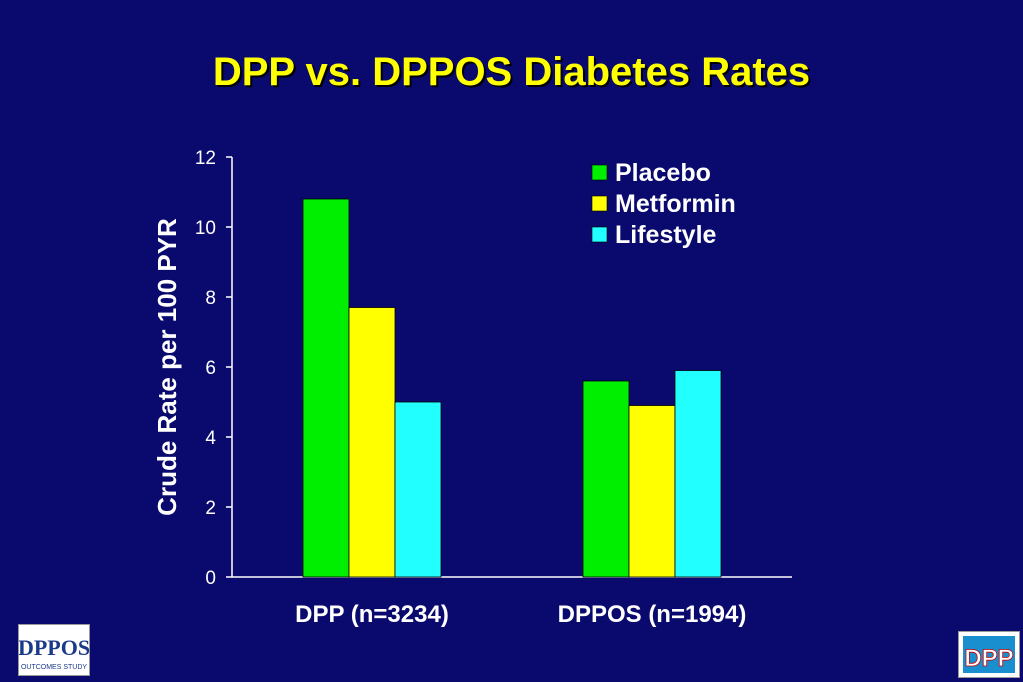 This screenshot has width=1023, height=682. What do you see at coordinates (210, 368) in the screenshot?
I see `y-tick-label: 6` at bounding box center [210, 368].